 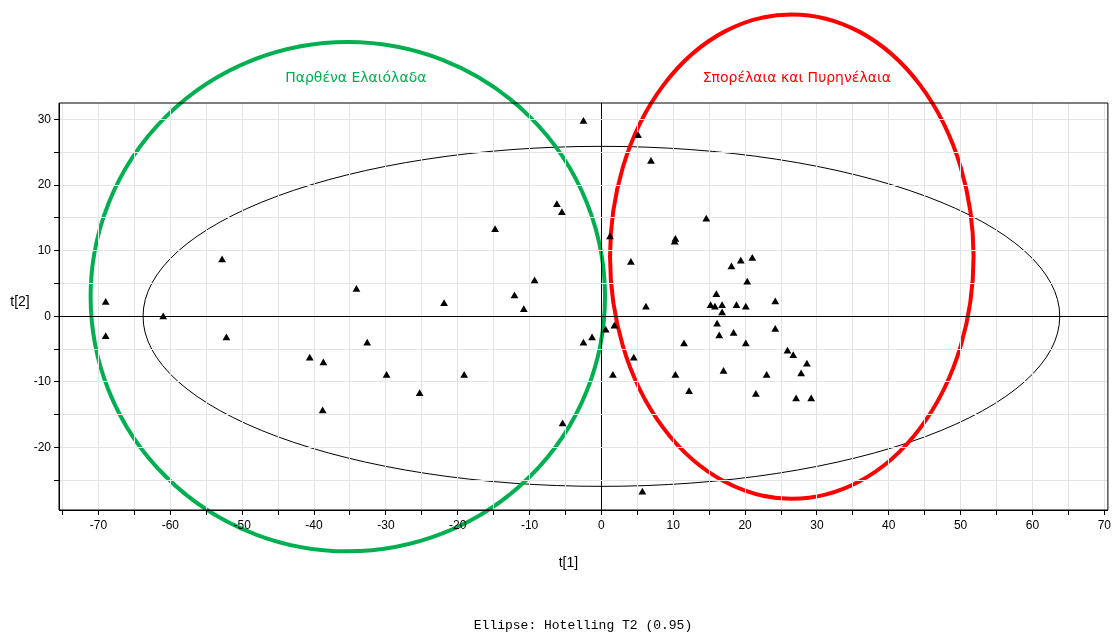 I want to click on x-tick-label: -30, so click(x=386, y=524).